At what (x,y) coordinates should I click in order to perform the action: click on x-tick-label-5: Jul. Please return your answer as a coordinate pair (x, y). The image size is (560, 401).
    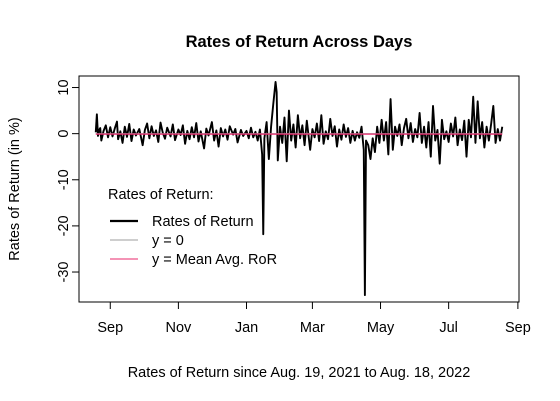
    Looking at the image, I should click on (448, 328).